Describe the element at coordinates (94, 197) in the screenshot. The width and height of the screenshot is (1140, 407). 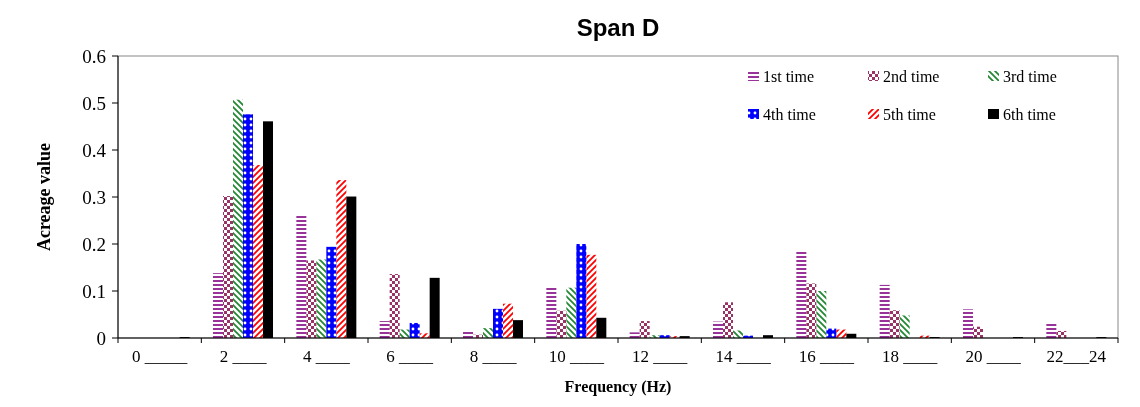
I see `y-tick-label: 0.3` at that location.